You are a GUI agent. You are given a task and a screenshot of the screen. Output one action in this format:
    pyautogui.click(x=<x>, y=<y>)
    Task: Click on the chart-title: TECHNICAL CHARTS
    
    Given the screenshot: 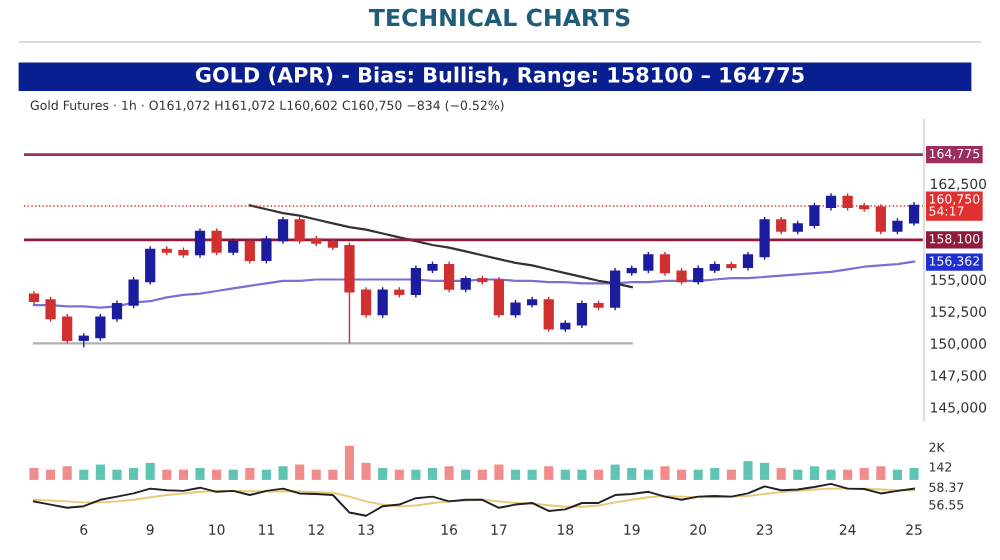 What is the action you would take?
    pyautogui.click(x=499, y=17)
    